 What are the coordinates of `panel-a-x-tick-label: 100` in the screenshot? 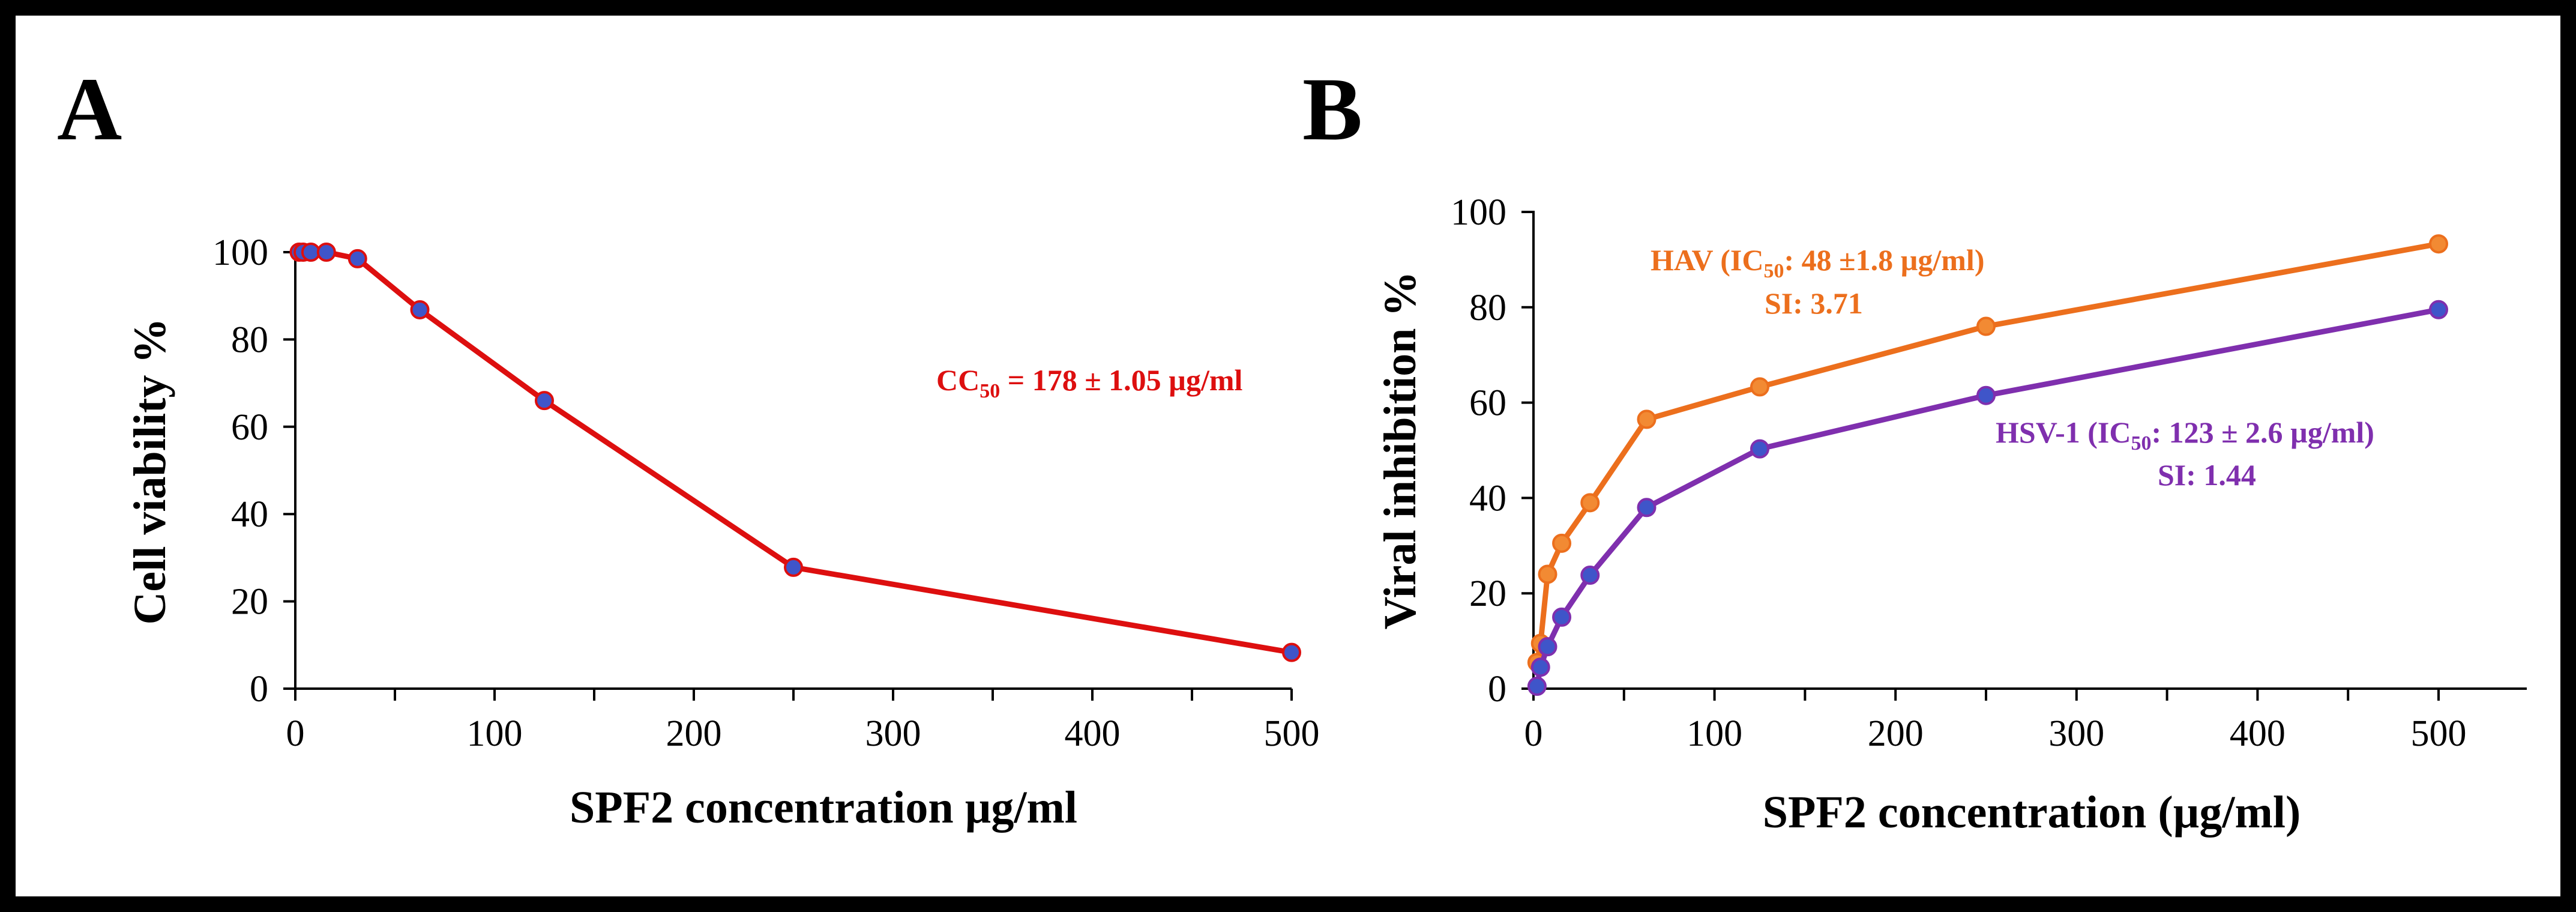 It's located at (495, 733).